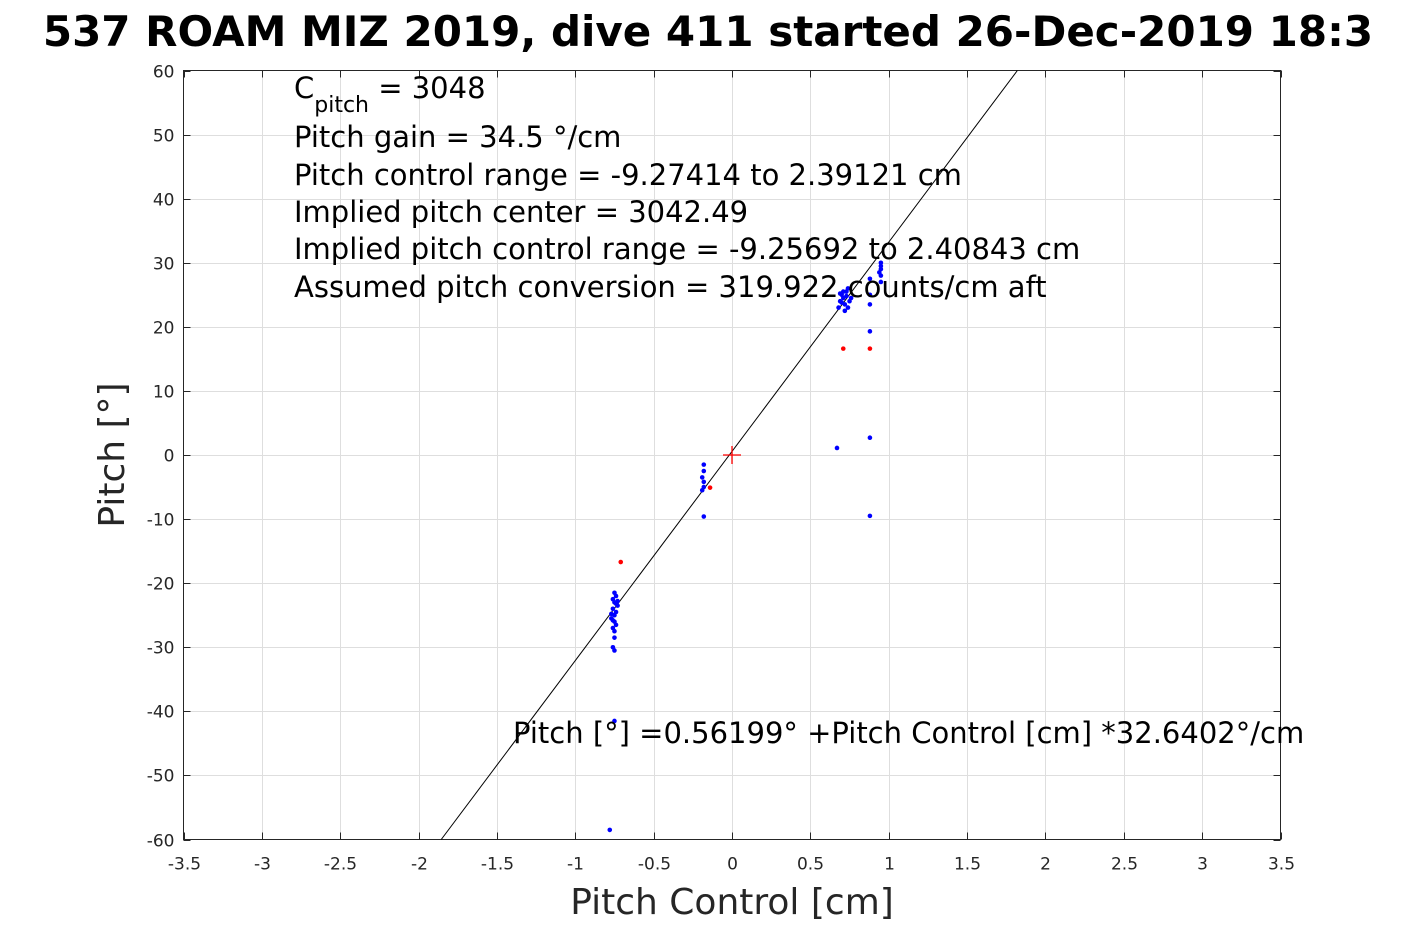 This screenshot has height=945, width=1417. Describe the element at coordinates (112, 454) in the screenshot. I see `y-axis-label: Pitch [°]` at that location.